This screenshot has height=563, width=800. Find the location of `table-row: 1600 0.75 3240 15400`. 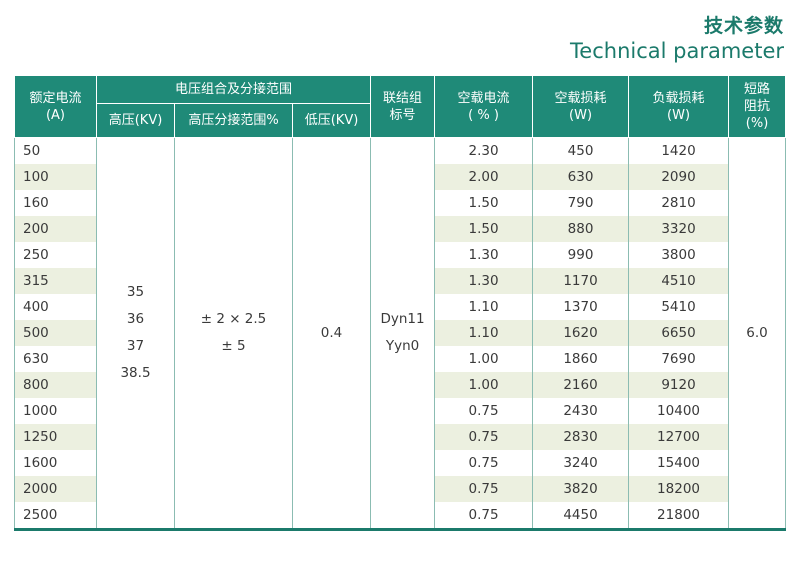

table-row: 1600 0.75 3240 15400 is located at coordinates (400, 463).